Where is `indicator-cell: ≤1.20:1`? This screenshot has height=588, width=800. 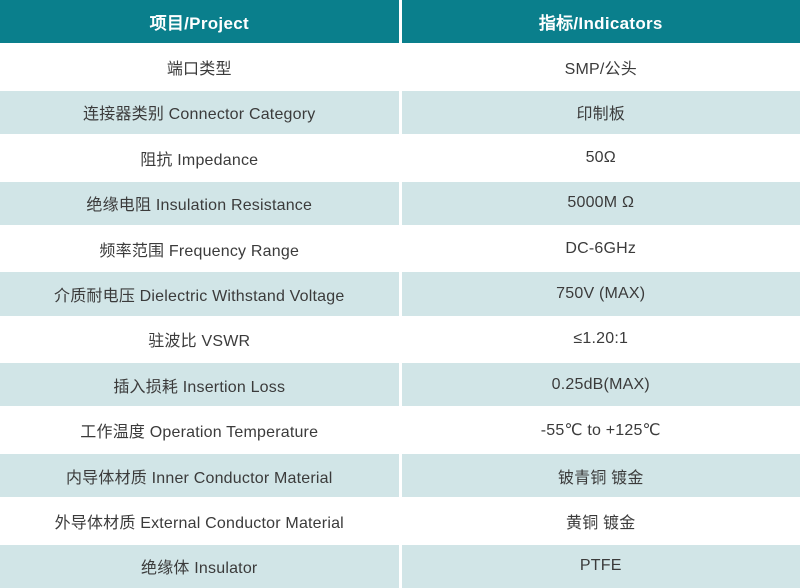
indicator-cell: ≤1.20:1 is located at coordinates (600, 339).